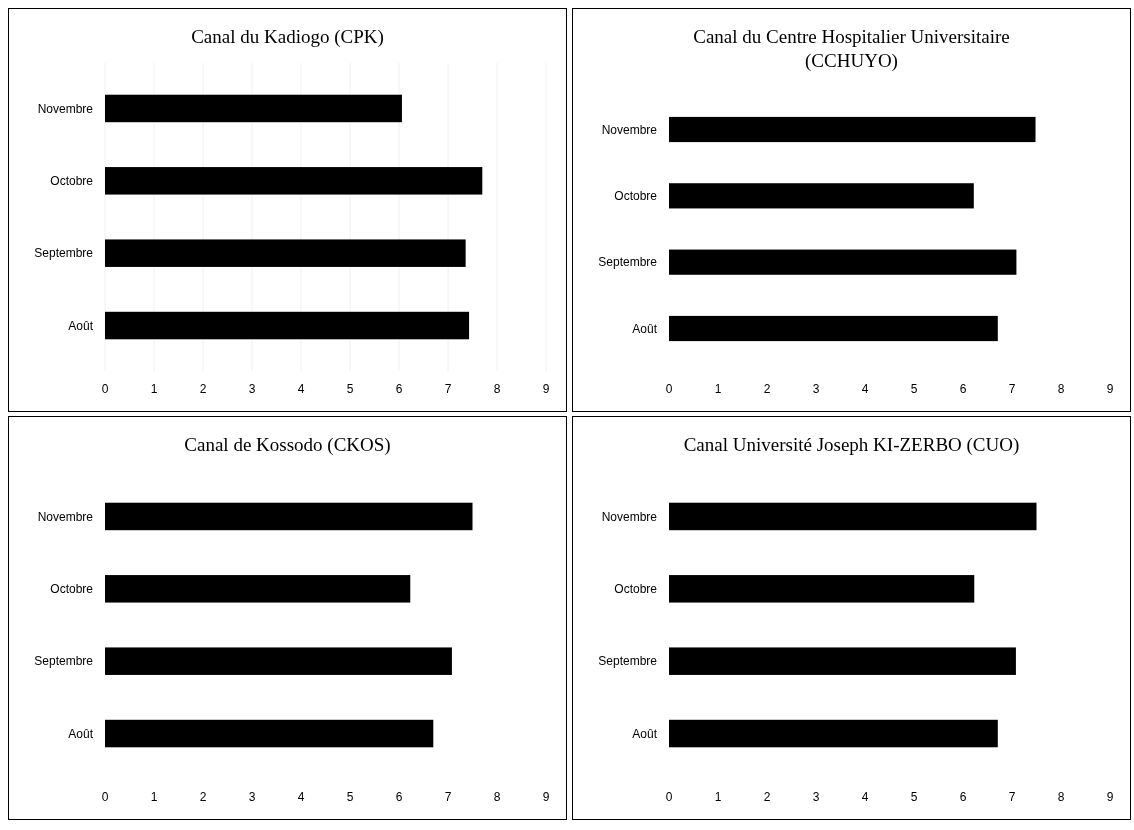  What do you see at coordinates (851, 49) in the screenshot?
I see `chart-title: Canal du Centre Hospitalier Universitaire (CCHUYO)` at bounding box center [851, 49].